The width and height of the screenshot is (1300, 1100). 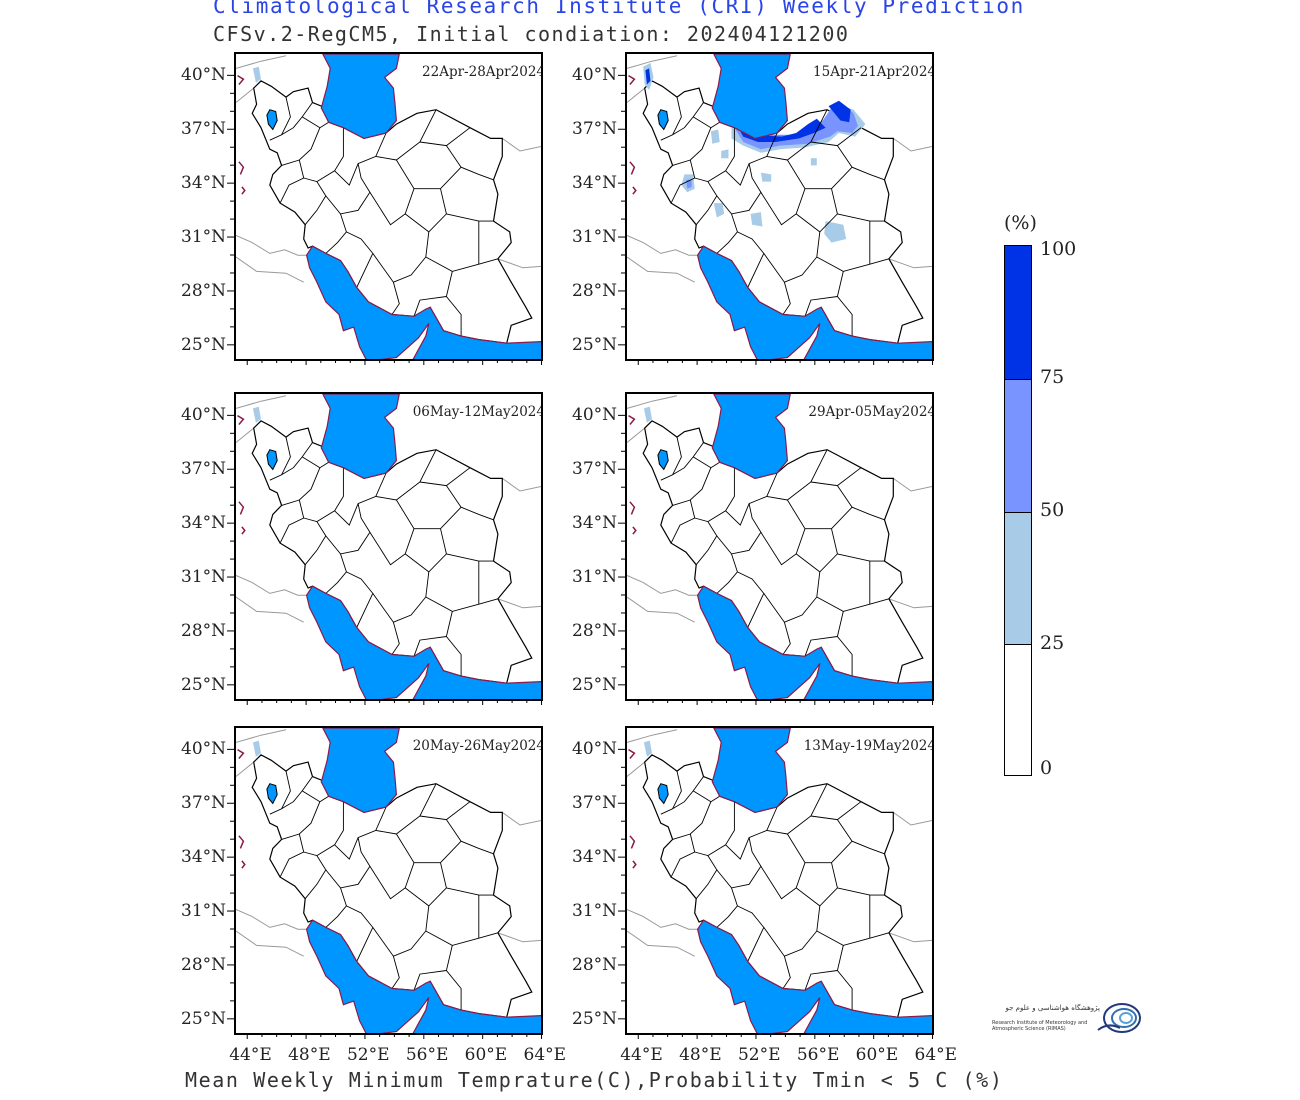 What do you see at coordinates (700, 1055) in the screenshot?
I see `lon-label: 48°E` at bounding box center [700, 1055].